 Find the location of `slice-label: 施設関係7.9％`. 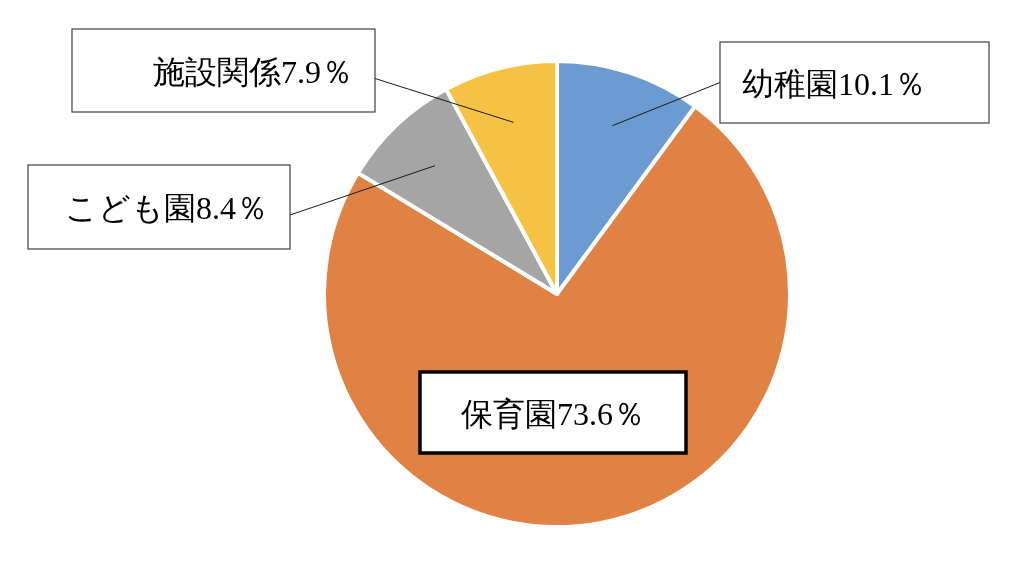

slice-label: 施設関係7.9％ is located at coordinates (253, 71).